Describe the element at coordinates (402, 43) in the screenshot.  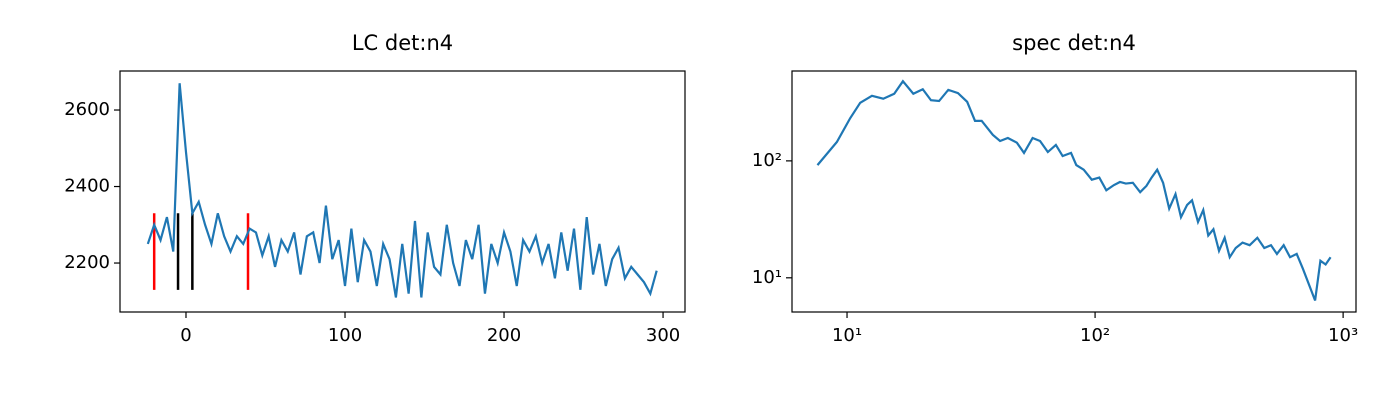
I see `chart-title: LC det:n4` at that location.